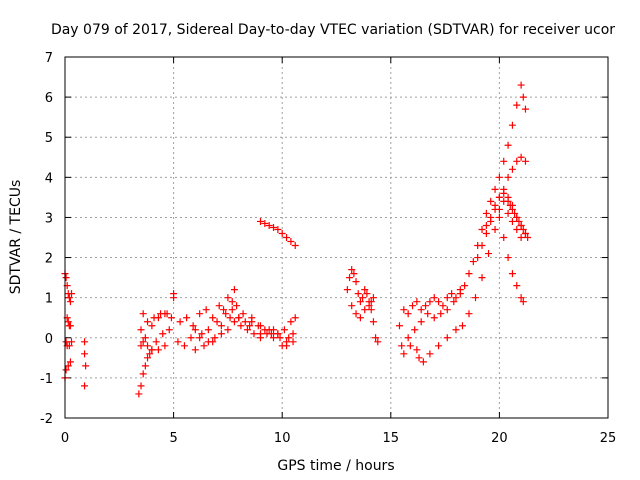 The width and height of the screenshot is (640, 480). Describe the element at coordinates (49, 178) in the screenshot. I see `y-tick-label: 4` at that location.